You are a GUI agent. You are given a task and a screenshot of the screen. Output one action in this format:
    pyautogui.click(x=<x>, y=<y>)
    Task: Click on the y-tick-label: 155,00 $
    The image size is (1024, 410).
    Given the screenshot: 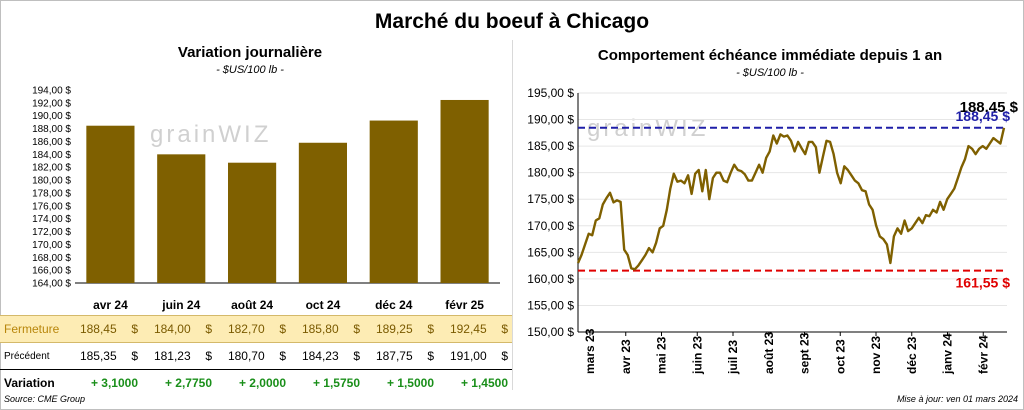 What is the action you would take?
    pyautogui.click(x=550, y=305)
    